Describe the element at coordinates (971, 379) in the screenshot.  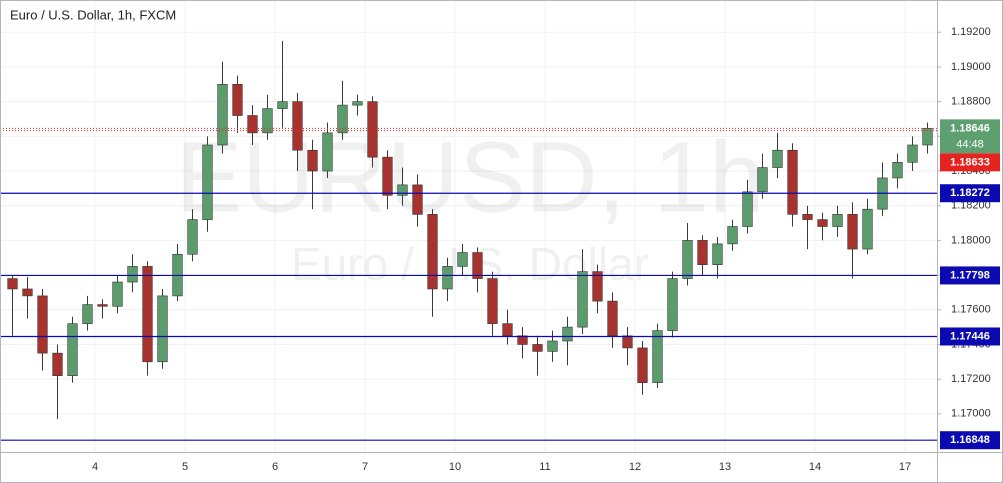
I see `y-tick-label: 1.17200` at that location.